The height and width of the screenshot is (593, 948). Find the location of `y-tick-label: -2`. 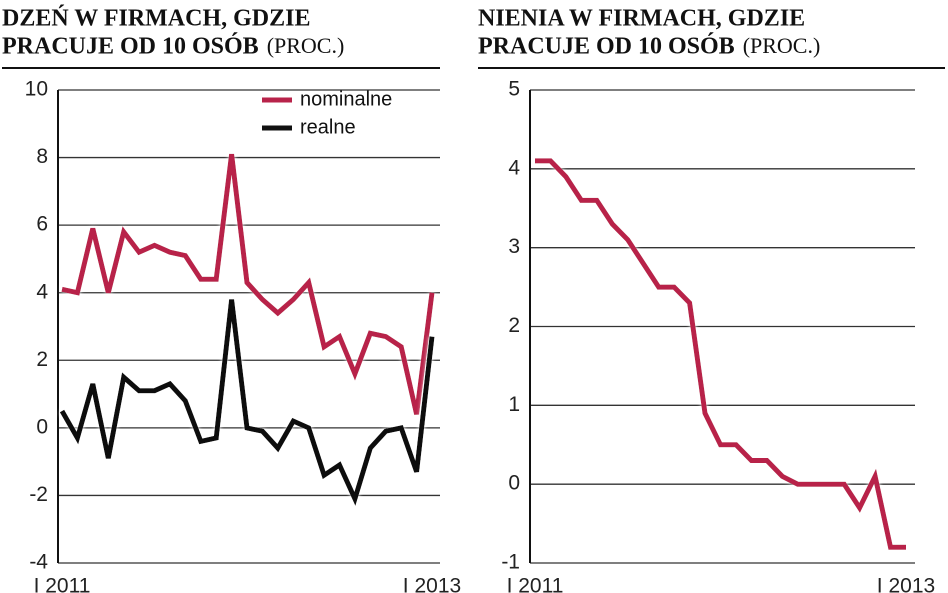

y-tick-label: -2 is located at coordinates (38, 494).